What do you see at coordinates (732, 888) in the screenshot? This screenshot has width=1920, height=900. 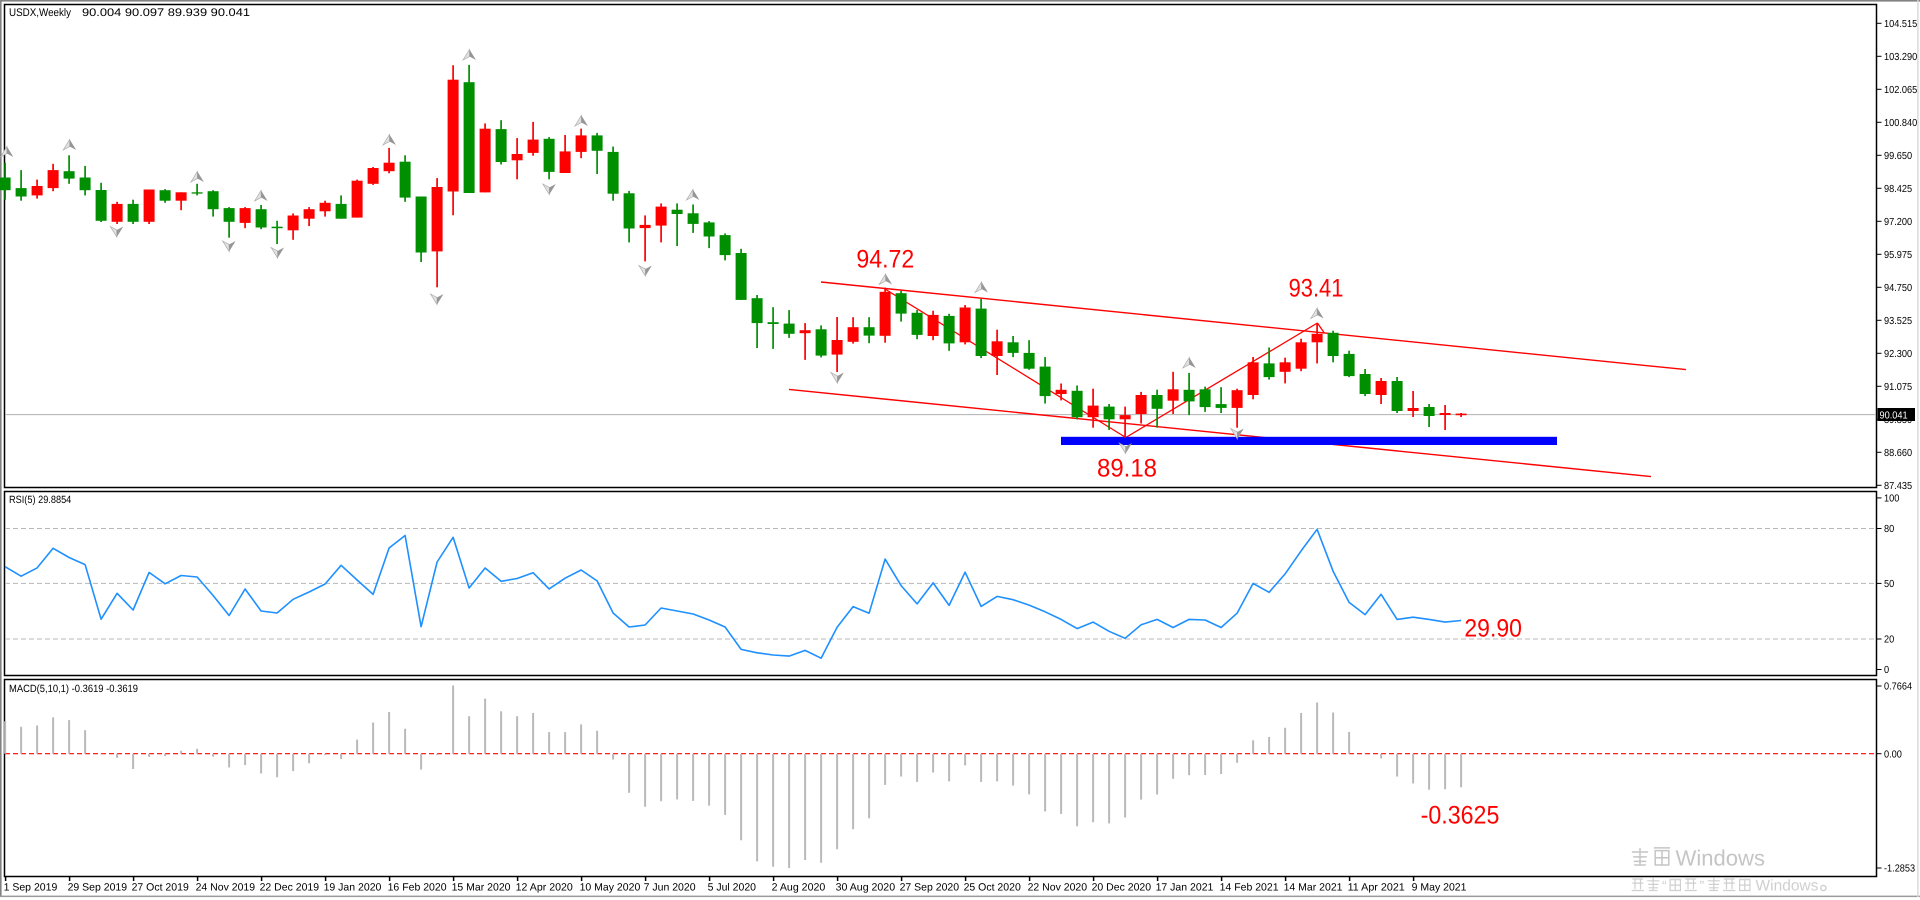 I see `svg-text: 5 Jul 2020` at bounding box center [732, 888].